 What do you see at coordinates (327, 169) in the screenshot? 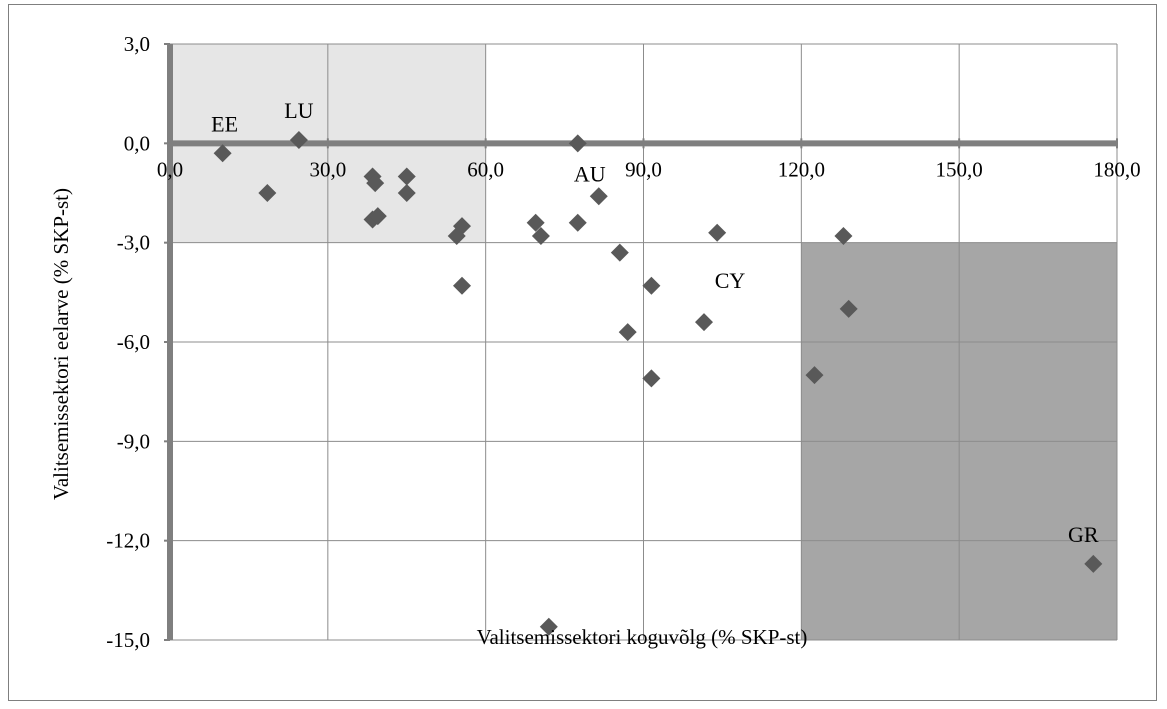
I see `x-tick-label: 30,0` at bounding box center [327, 169].